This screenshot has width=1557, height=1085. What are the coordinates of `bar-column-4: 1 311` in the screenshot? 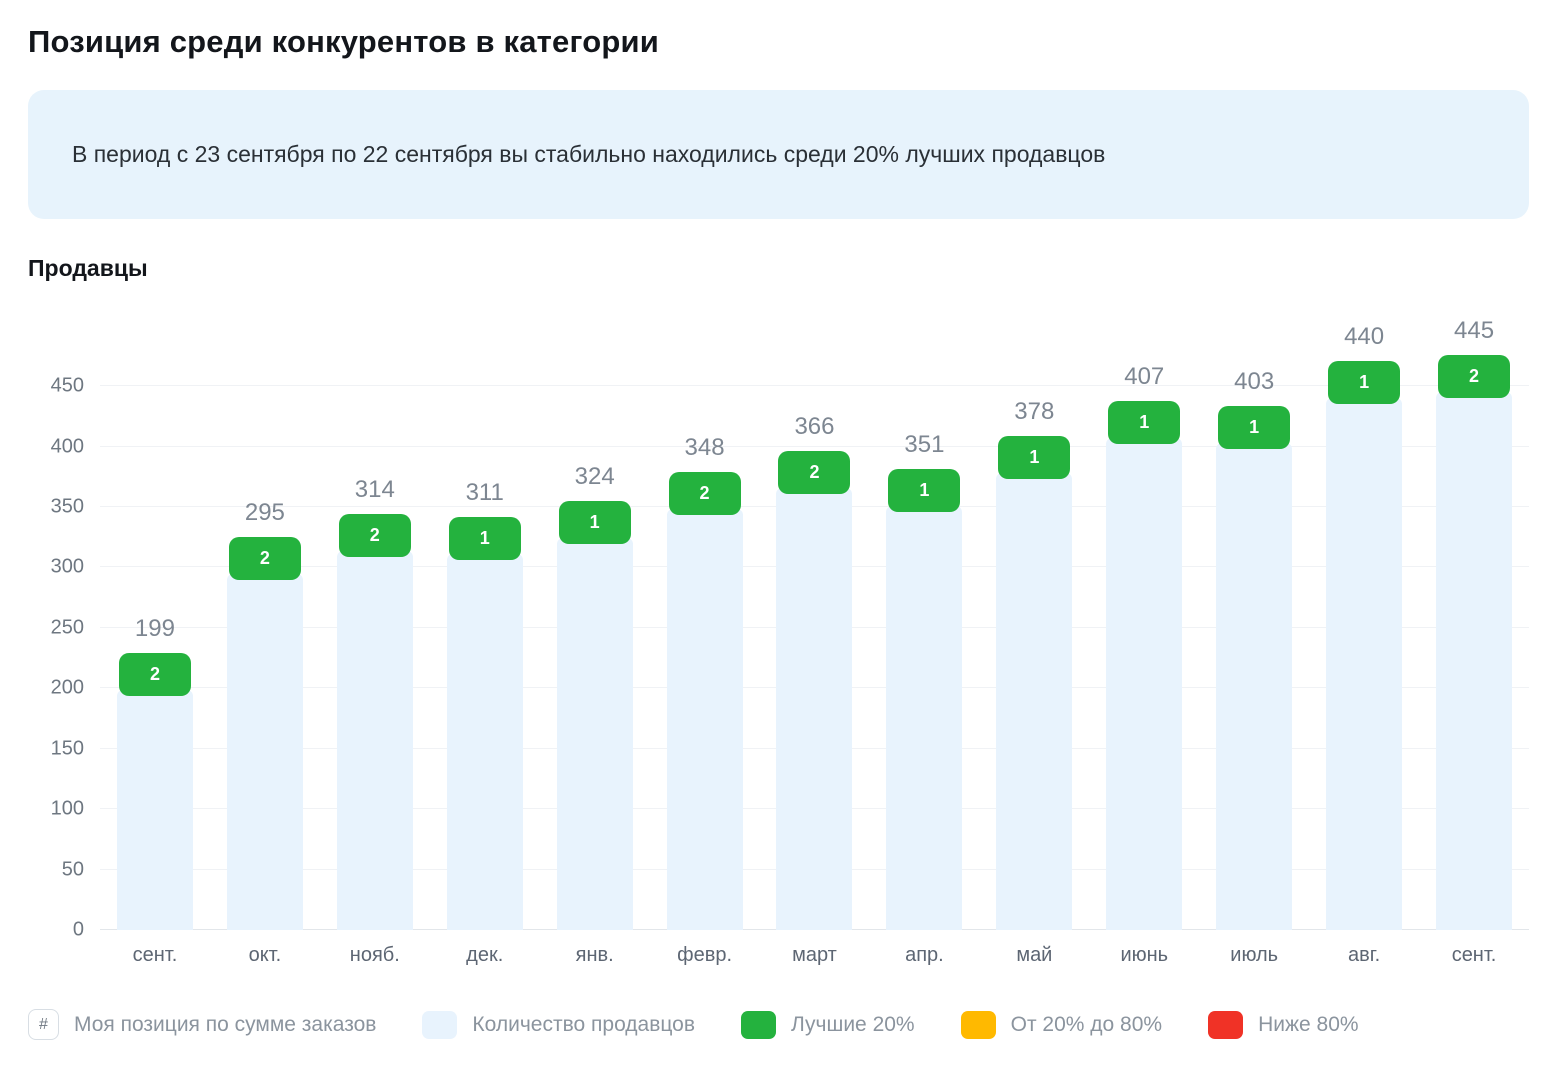 It's located at (485, 646).